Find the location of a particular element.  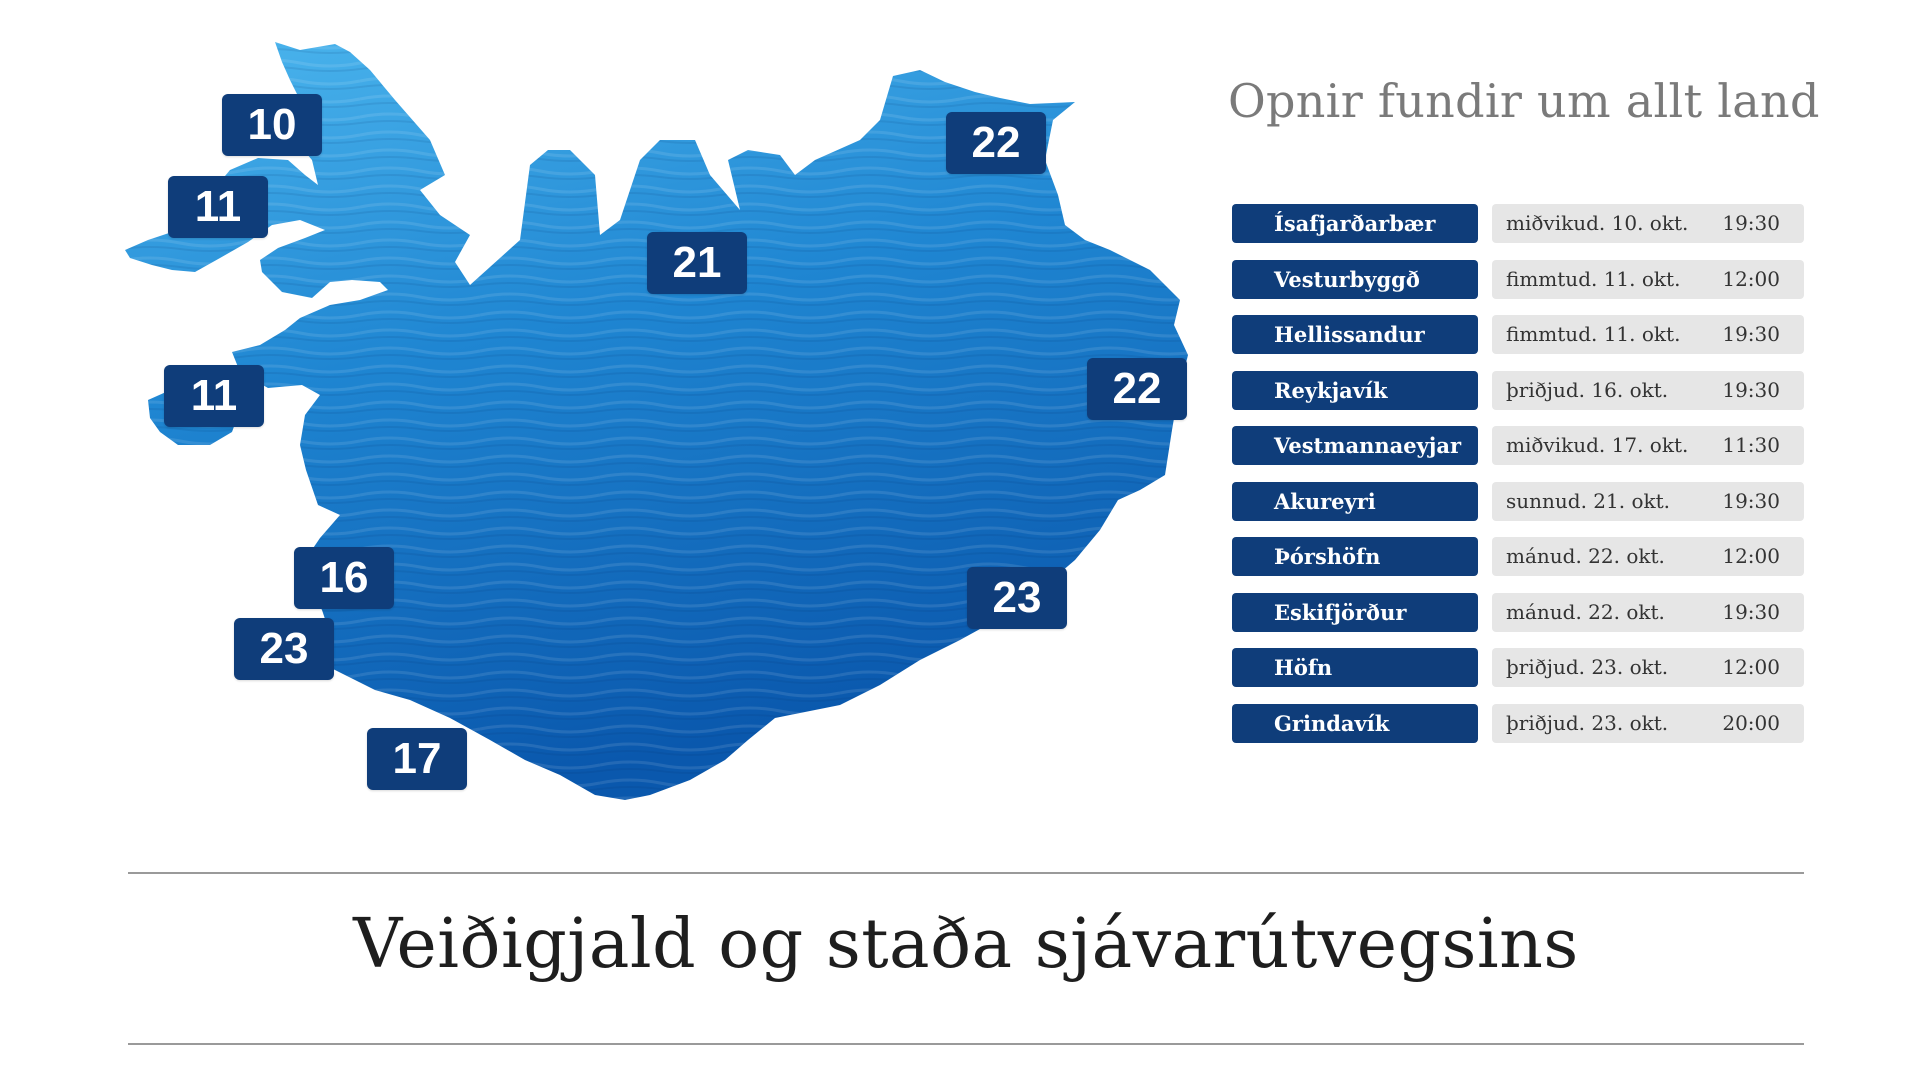

date-time-cell: miðvikud. 17. okt. 11:30 is located at coordinates (1648, 445).